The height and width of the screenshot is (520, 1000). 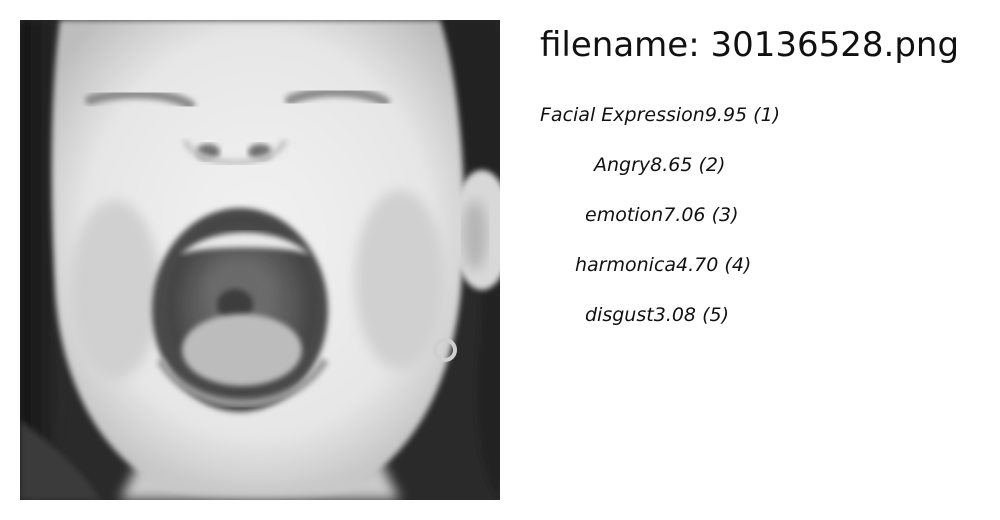 I want to click on prediction-rank: (2), so click(x=712, y=165).